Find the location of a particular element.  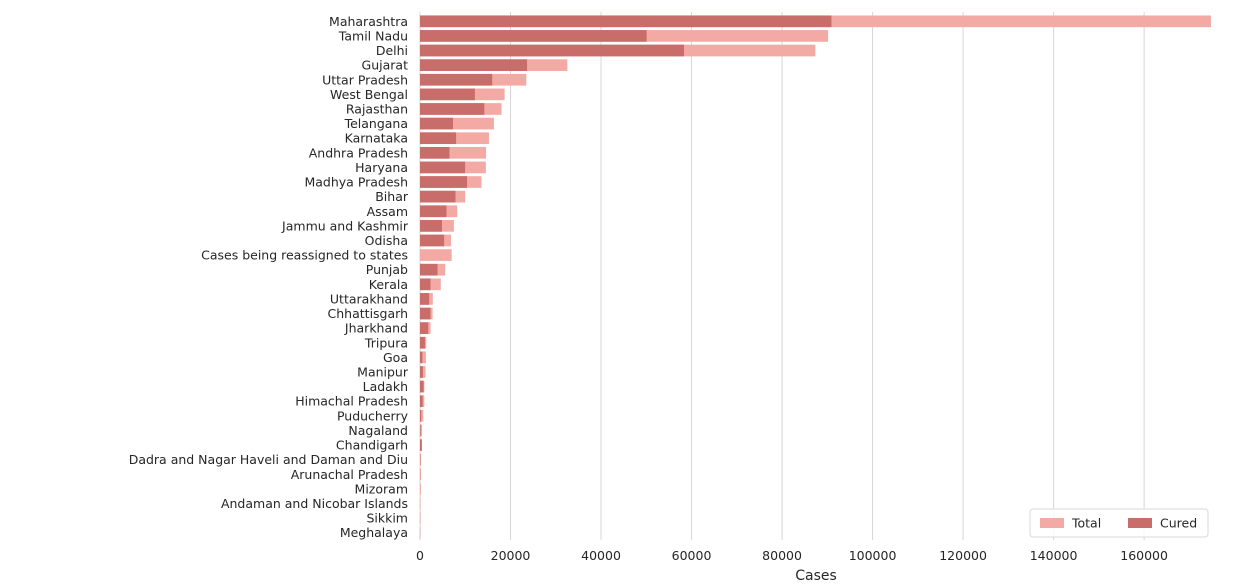

bar-total-nagaland is located at coordinates (421, 430).